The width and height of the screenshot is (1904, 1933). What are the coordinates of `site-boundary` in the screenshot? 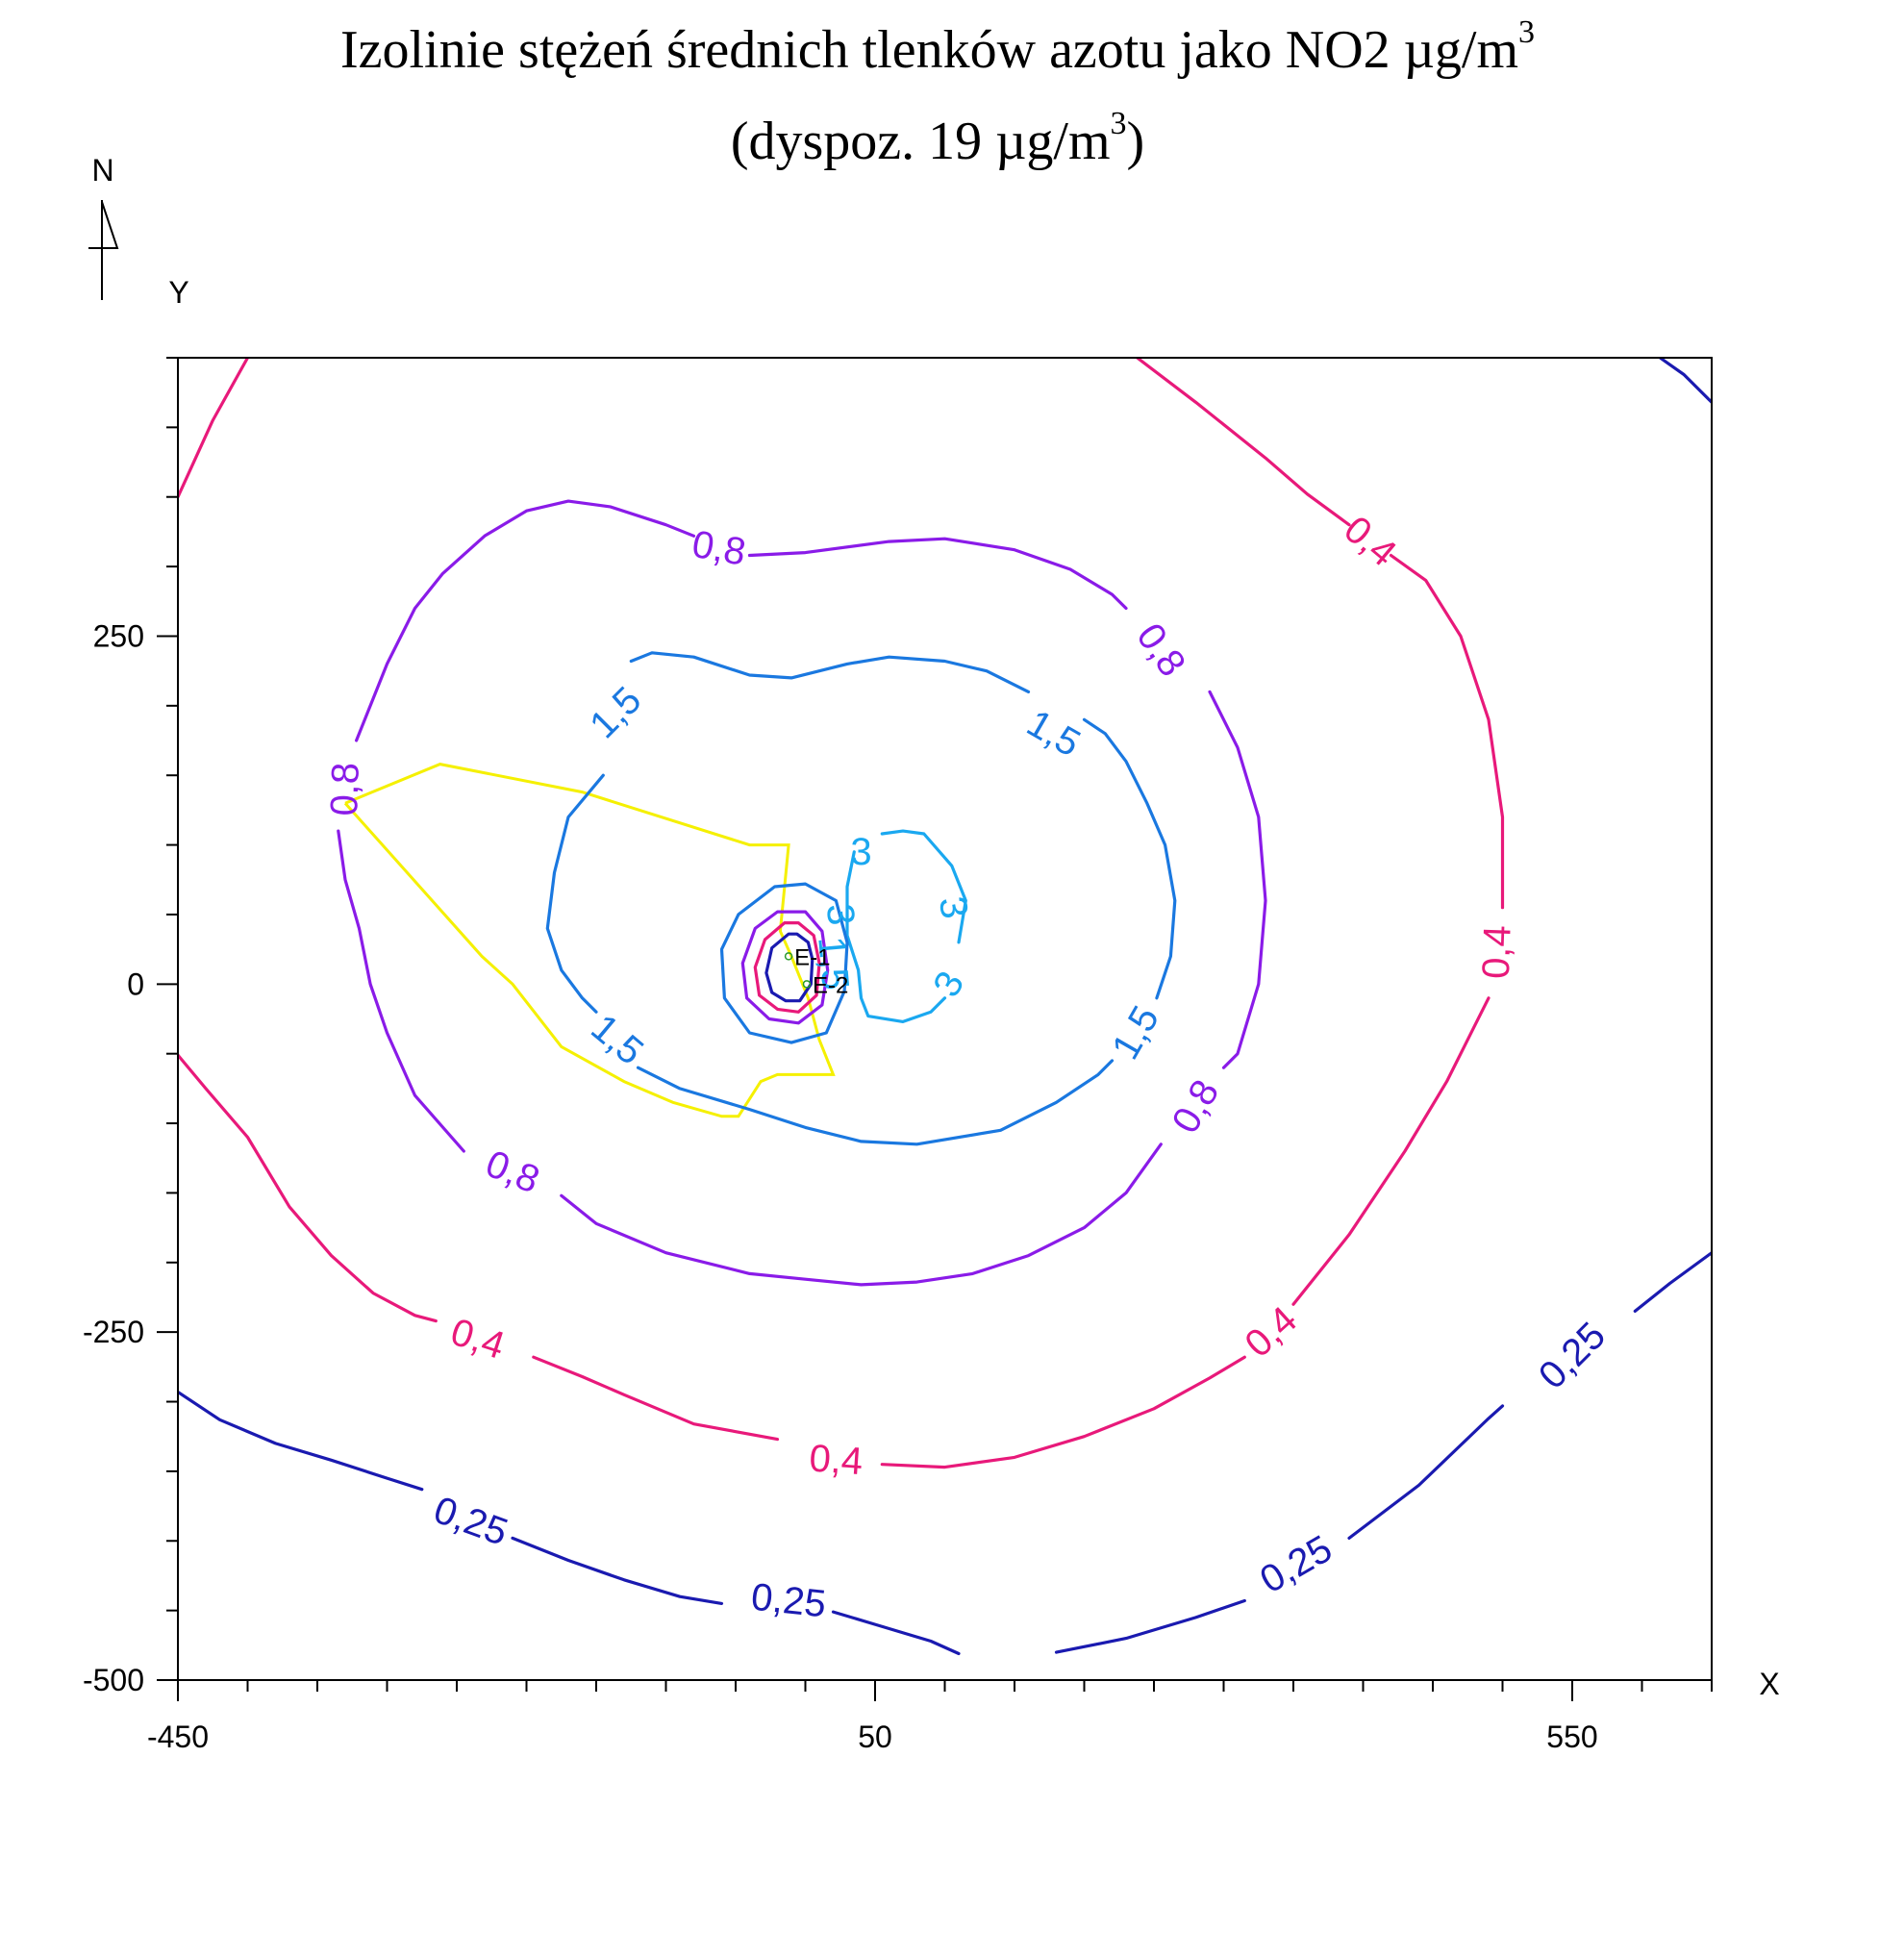 It's located at (589, 940).